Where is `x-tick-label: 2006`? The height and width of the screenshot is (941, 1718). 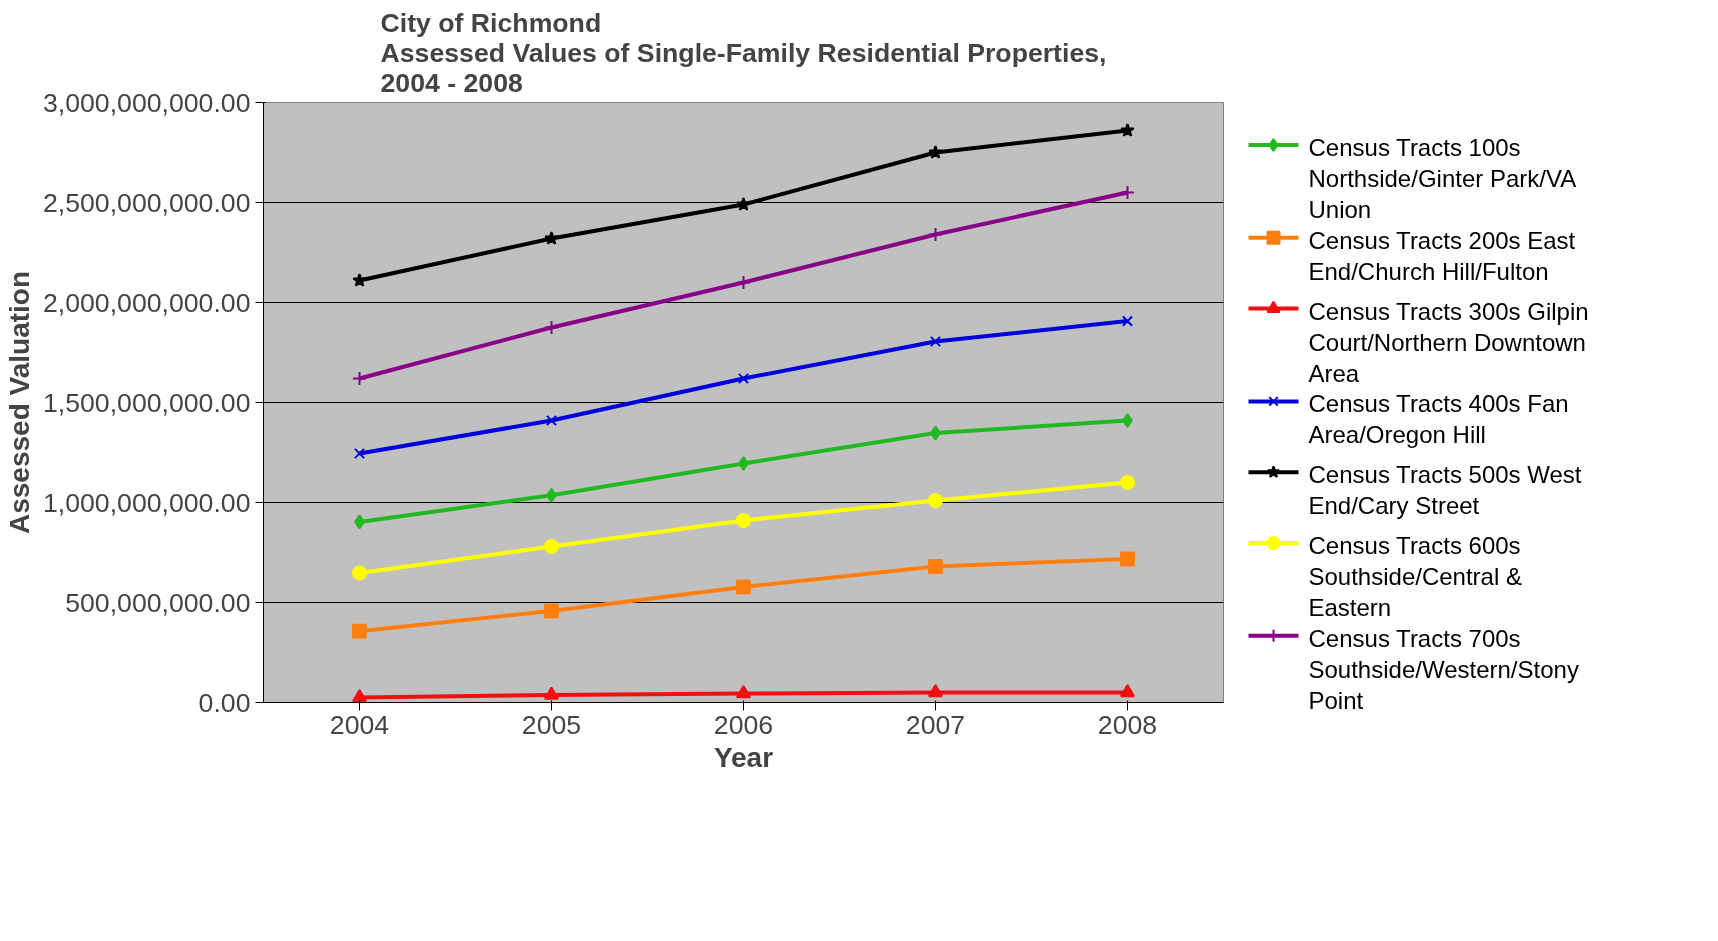
x-tick-label: 2006 is located at coordinates (743, 724).